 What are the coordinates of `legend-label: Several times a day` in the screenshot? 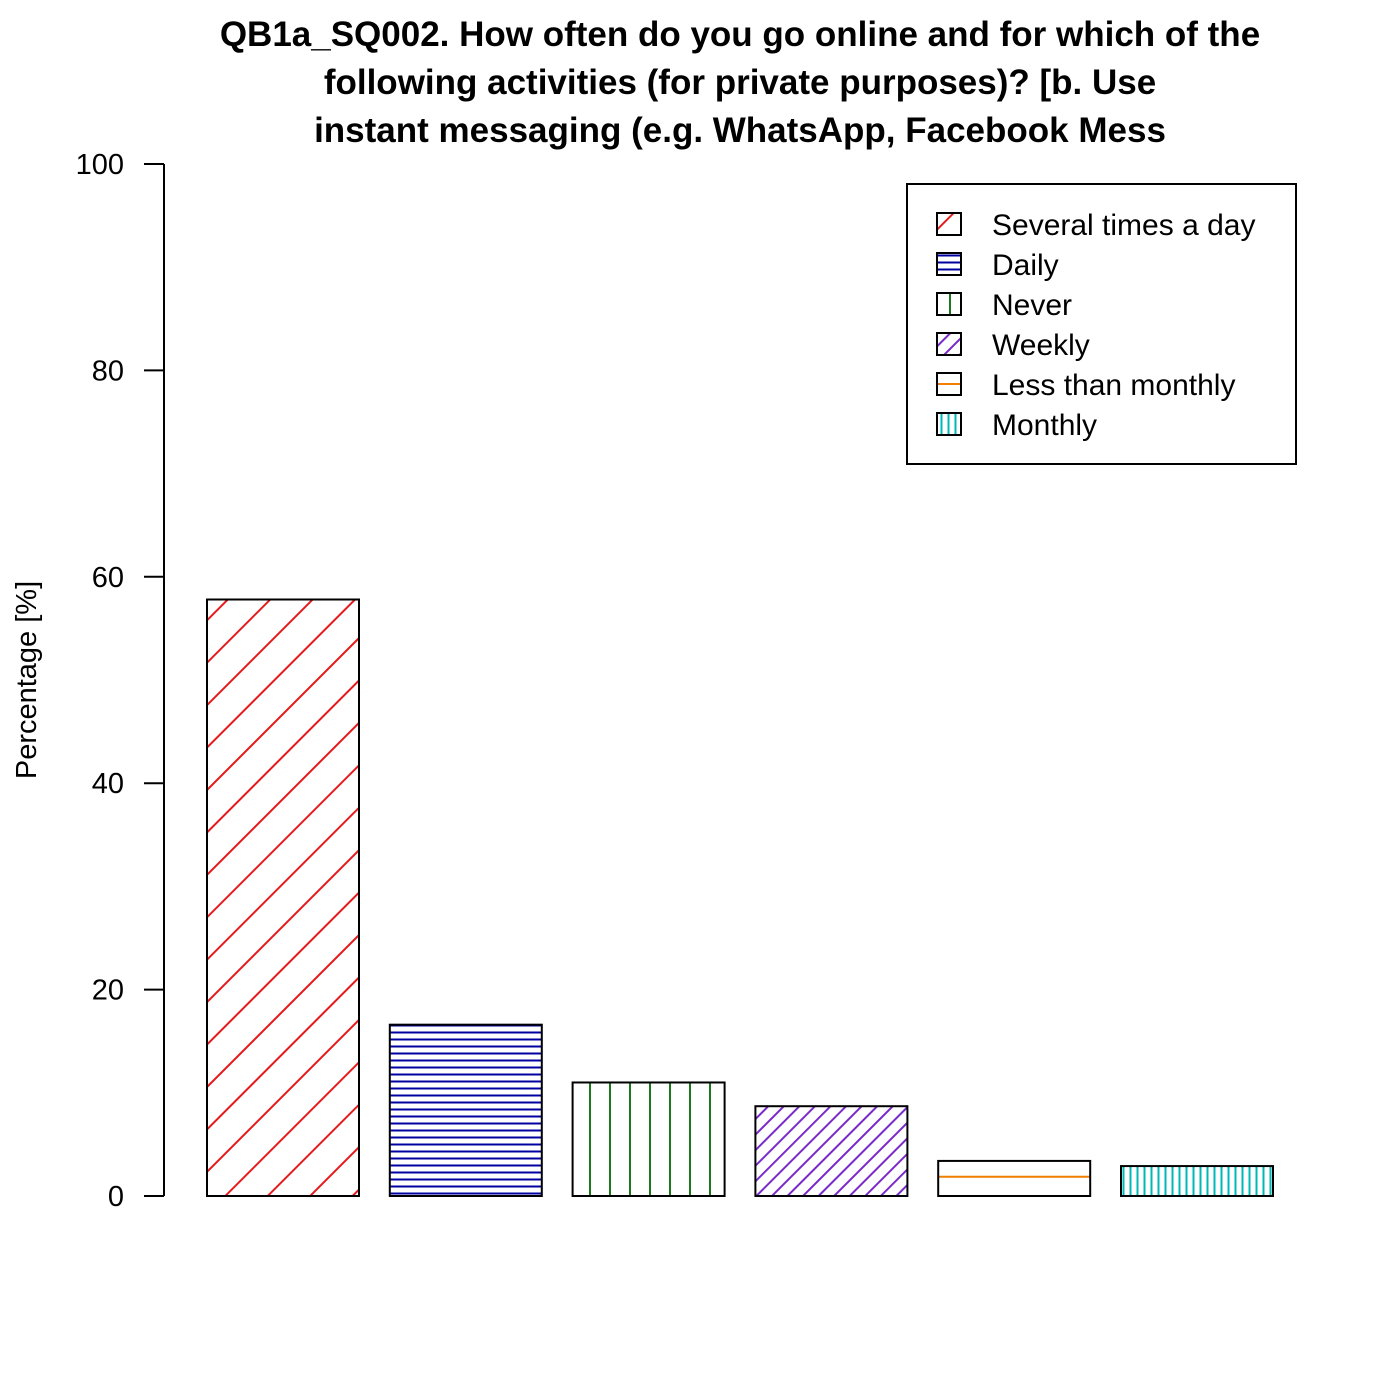 It's located at (1123, 225).